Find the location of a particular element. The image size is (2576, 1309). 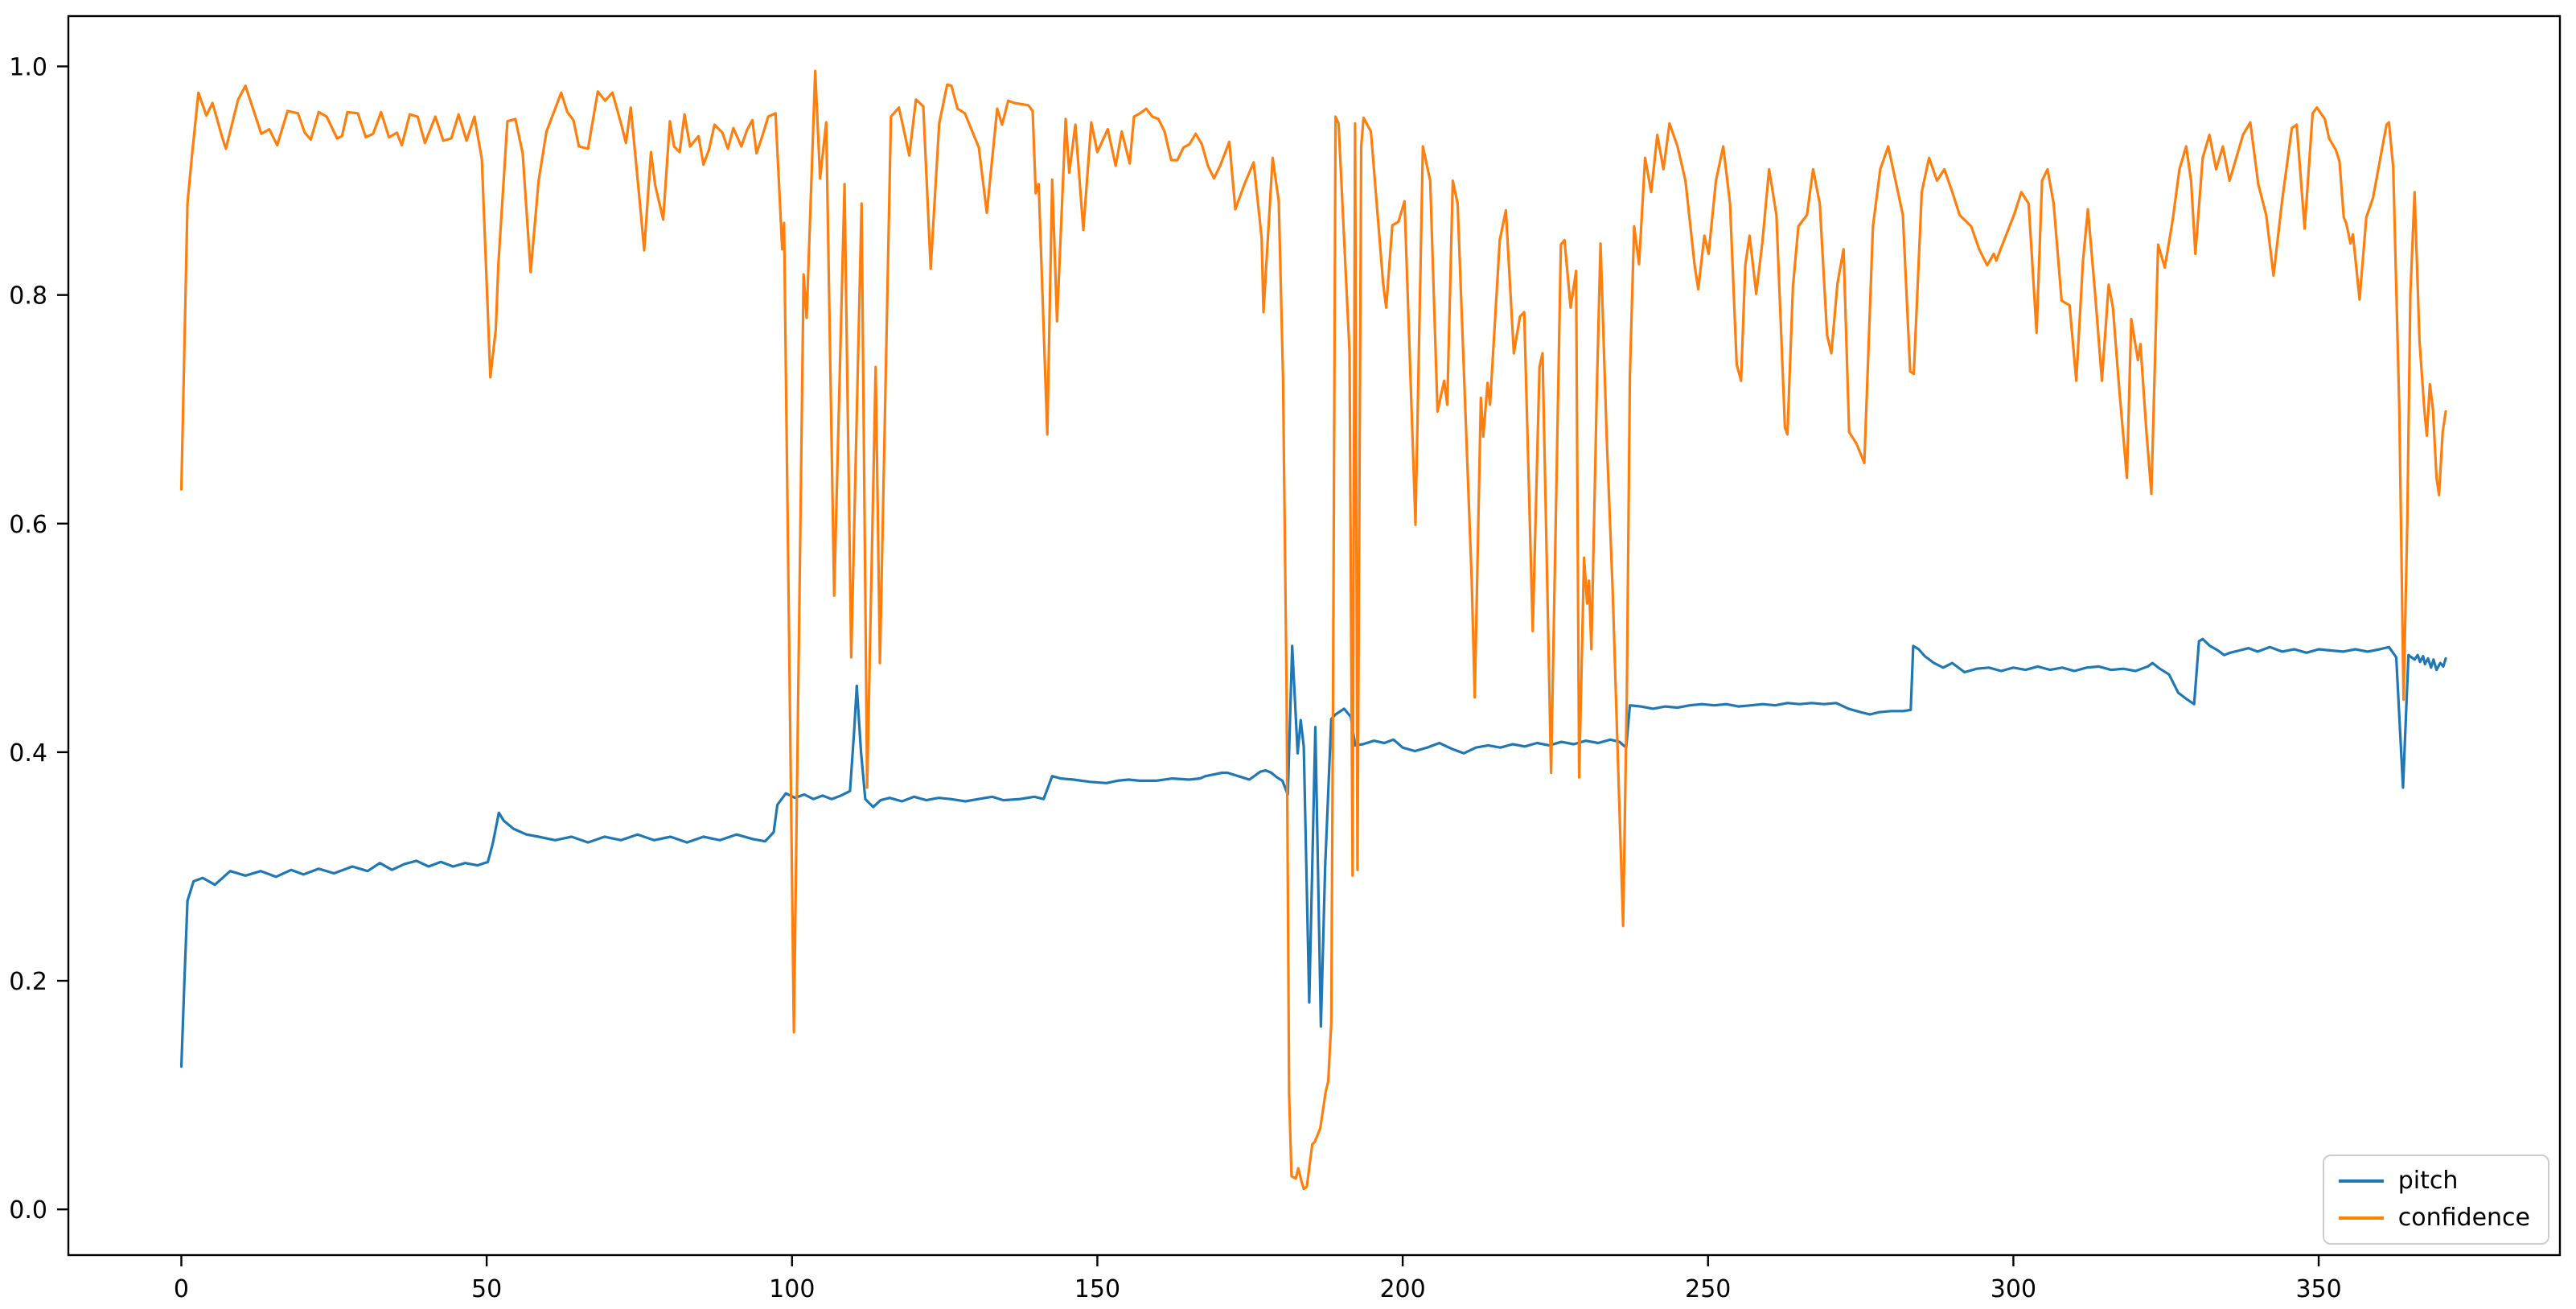

legend-item-confidence: confidence is located at coordinates (2434, 1218).